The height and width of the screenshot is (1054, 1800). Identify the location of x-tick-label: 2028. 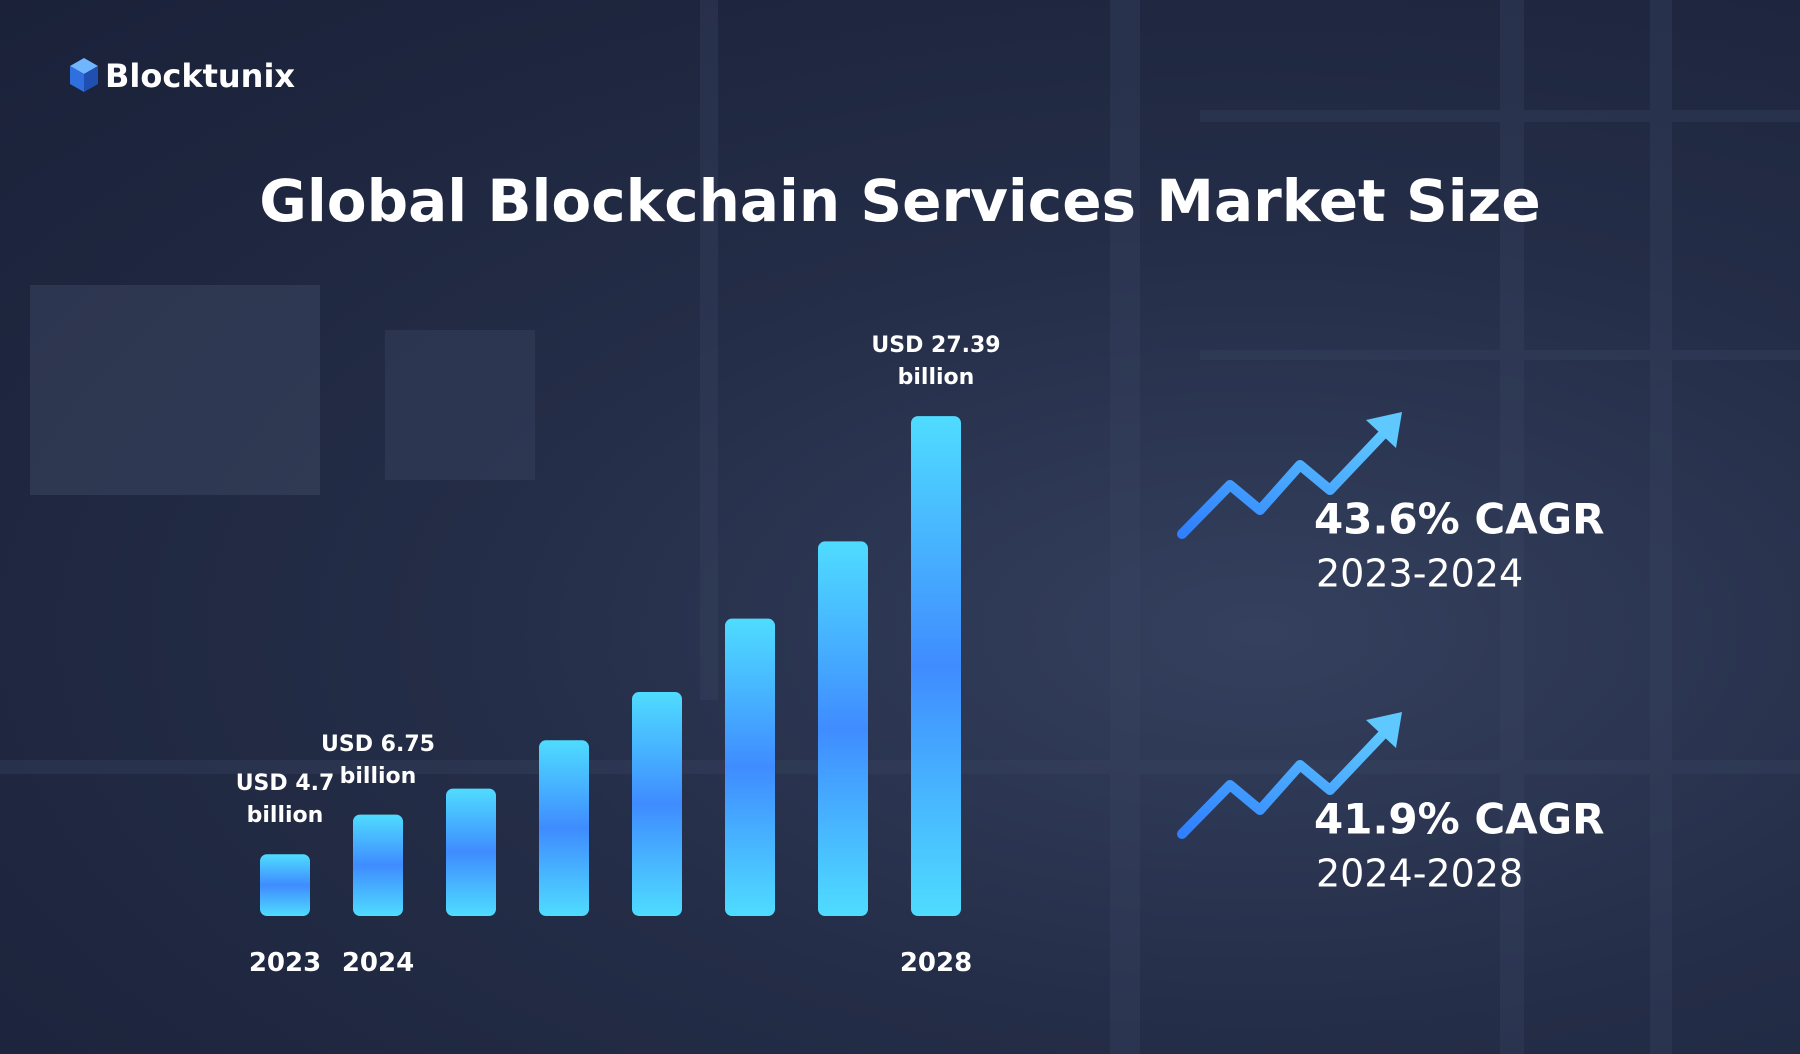
(936, 963).